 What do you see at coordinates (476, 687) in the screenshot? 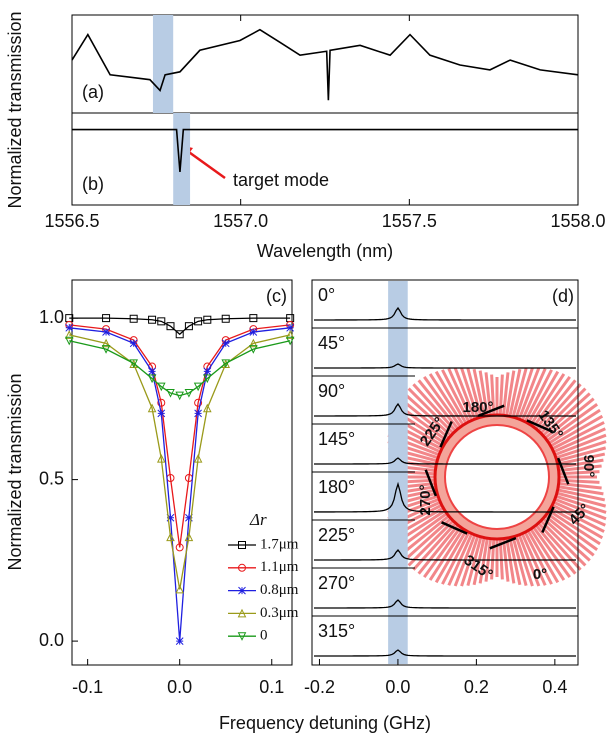
I see `x-tick-label: 0.2` at bounding box center [476, 687].